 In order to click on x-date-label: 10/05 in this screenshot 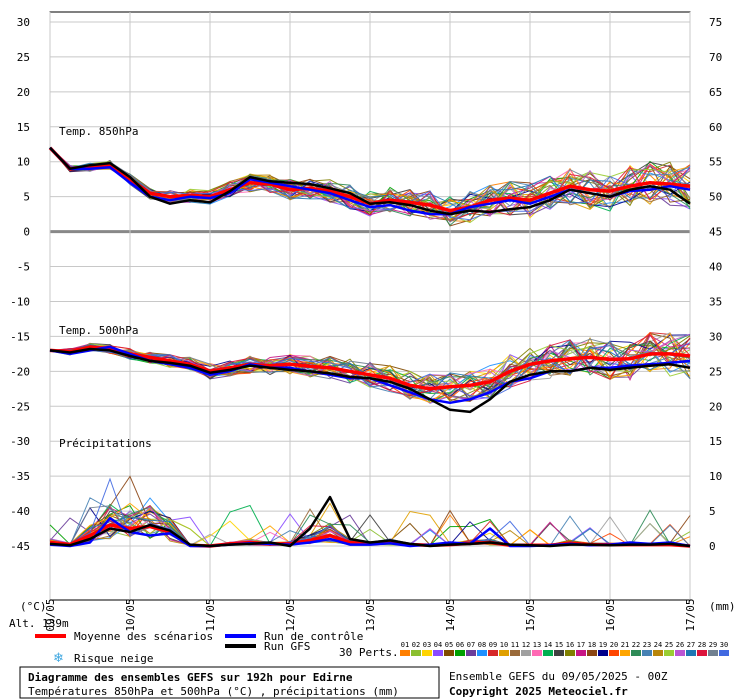, I will do `click(130, 614)`.